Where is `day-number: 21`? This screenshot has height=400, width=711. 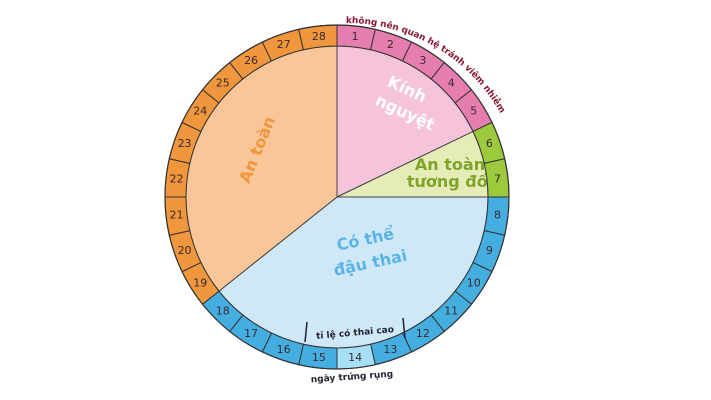
day-number: 21 is located at coordinates (177, 215).